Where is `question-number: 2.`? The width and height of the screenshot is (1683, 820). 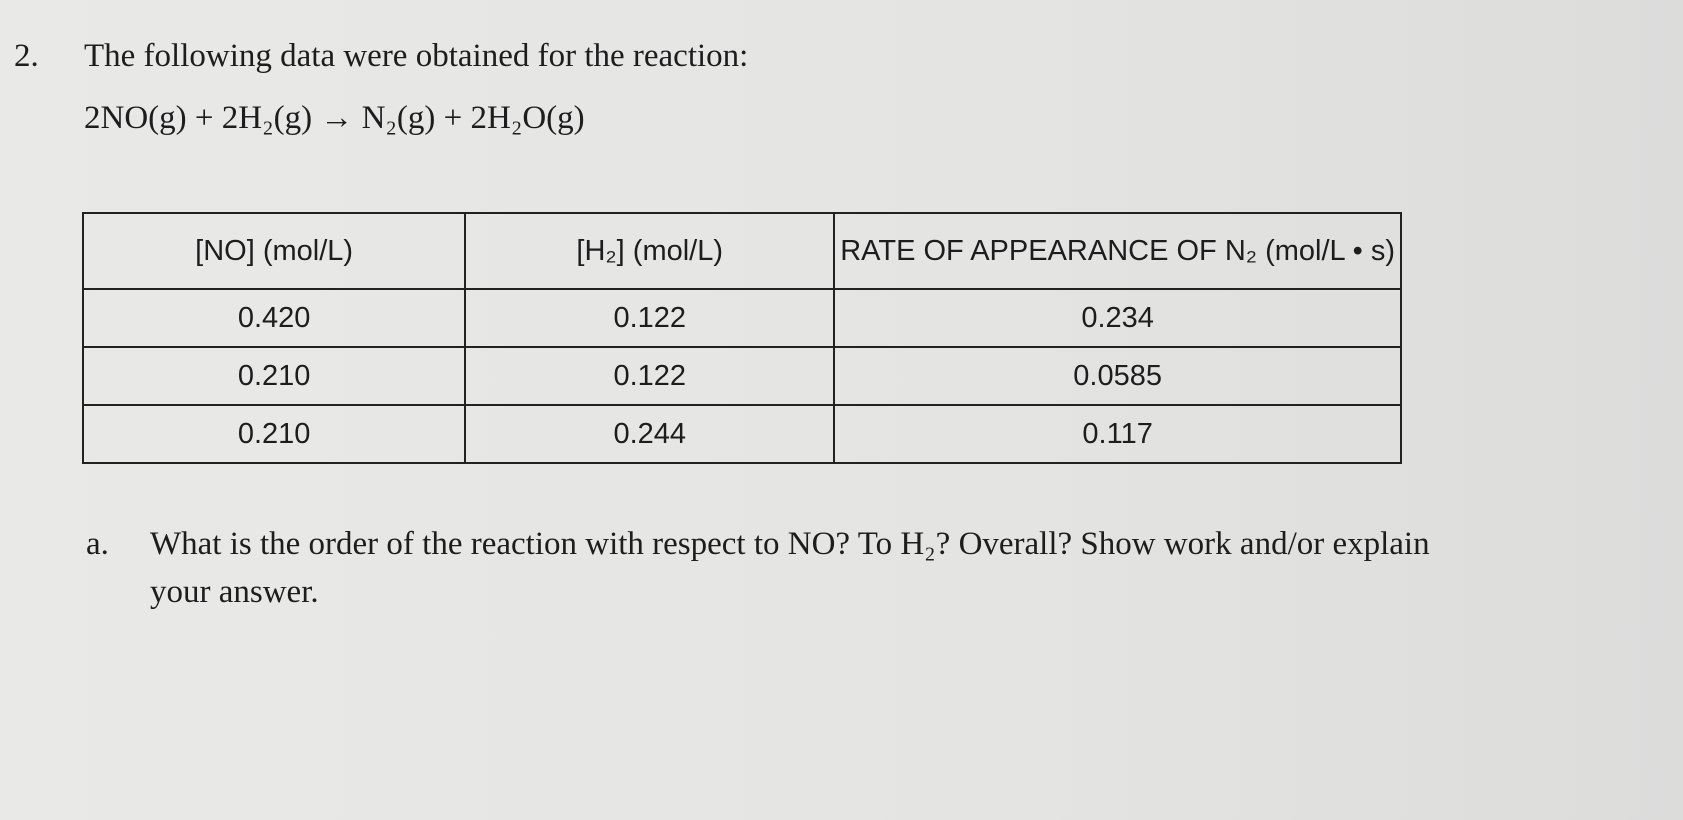 question-number: 2. is located at coordinates (26, 56).